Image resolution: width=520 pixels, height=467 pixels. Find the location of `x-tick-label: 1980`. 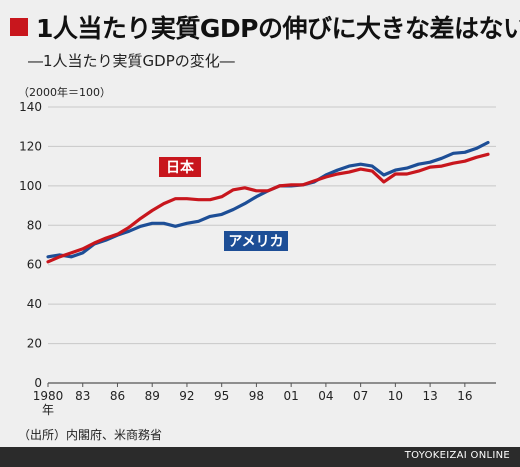

x-tick-label: 1980 is located at coordinates (48, 396).